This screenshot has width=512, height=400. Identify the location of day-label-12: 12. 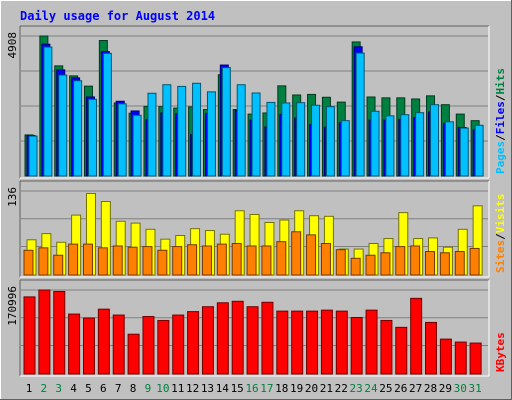
(192, 388).